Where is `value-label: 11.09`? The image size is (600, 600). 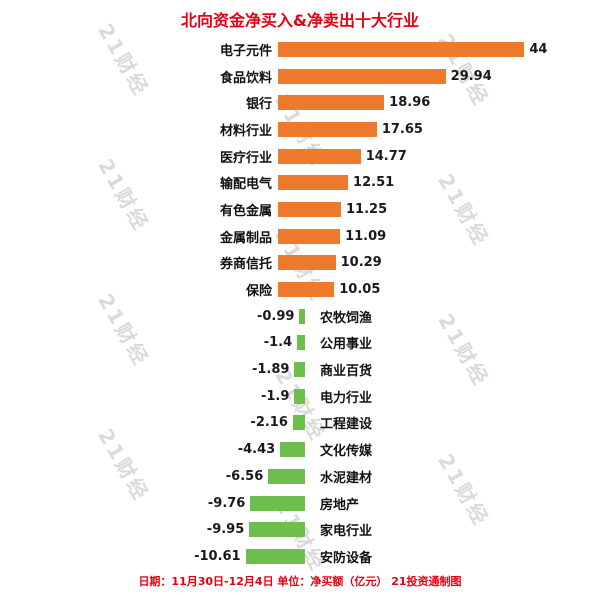
value-label: 11.09 is located at coordinates (366, 236).